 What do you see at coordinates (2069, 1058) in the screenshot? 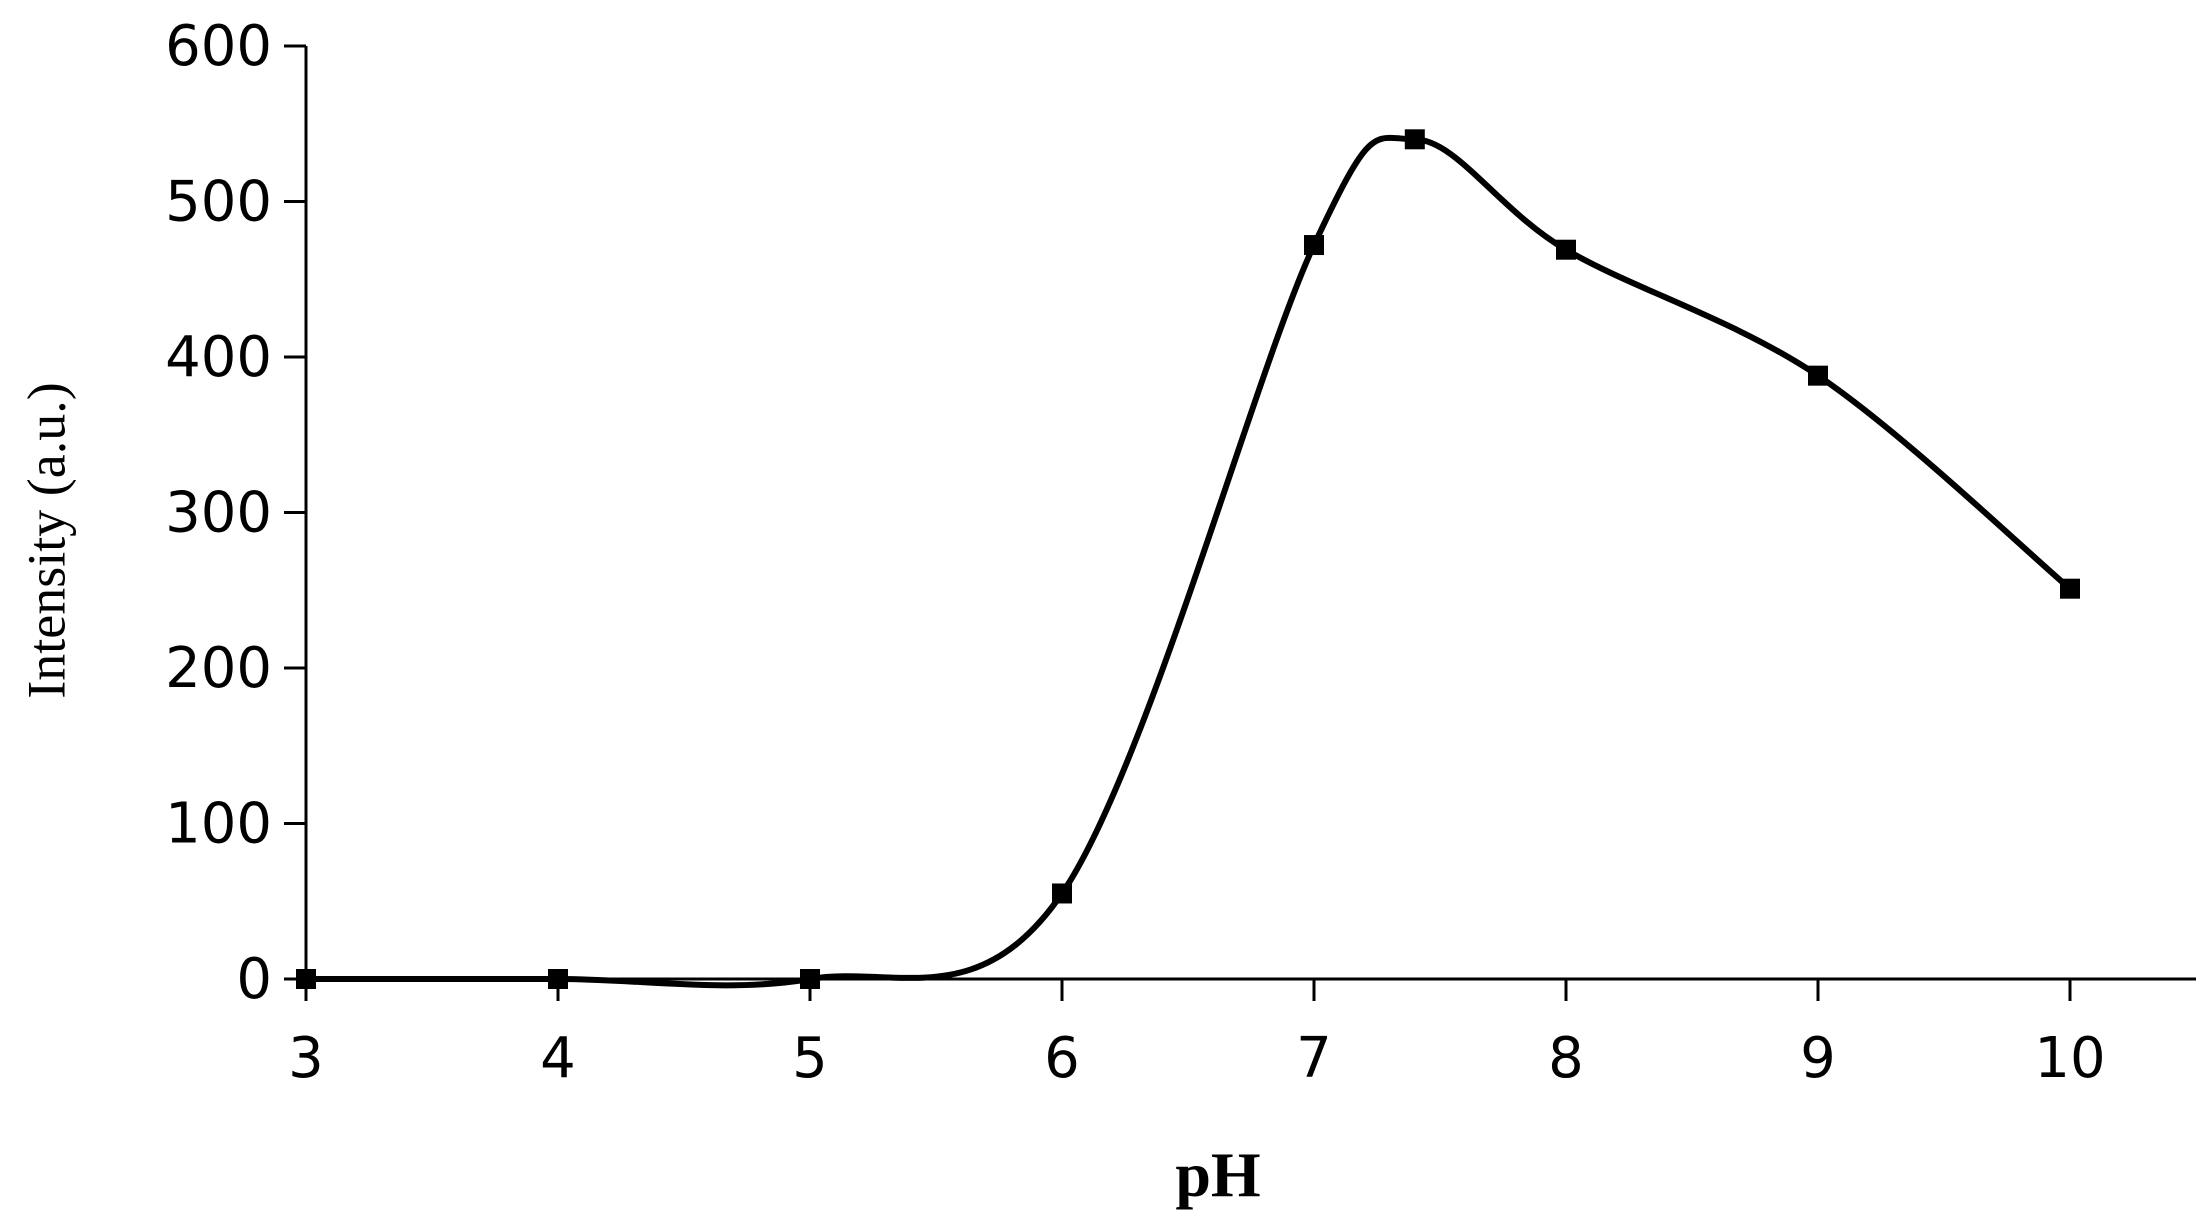
I see `x-tick-label: 10` at bounding box center [2069, 1058].